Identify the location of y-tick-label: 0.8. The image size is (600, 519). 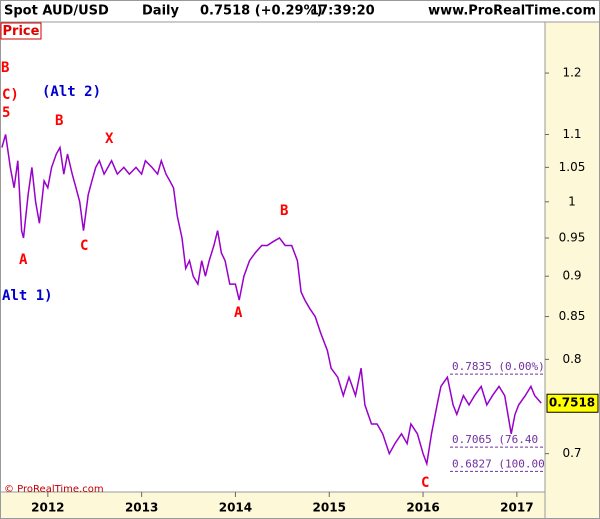
(571, 359).